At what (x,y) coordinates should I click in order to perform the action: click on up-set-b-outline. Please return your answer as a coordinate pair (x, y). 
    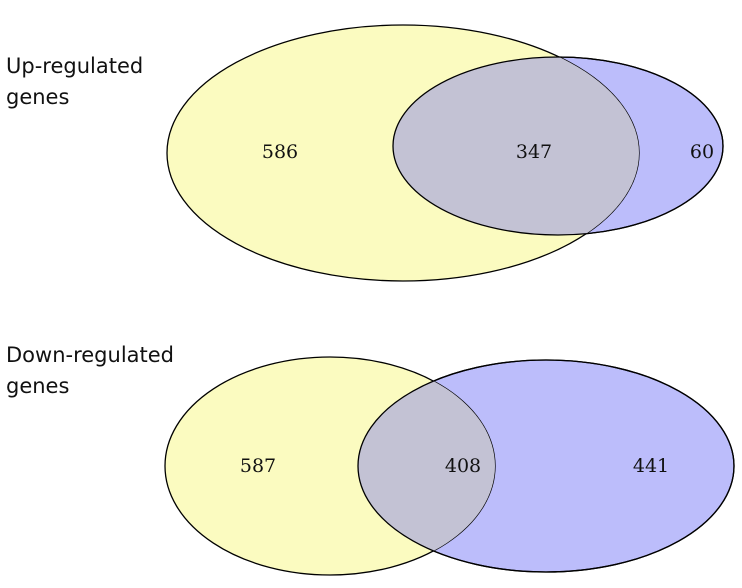
    Looking at the image, I should click on (558, 146).